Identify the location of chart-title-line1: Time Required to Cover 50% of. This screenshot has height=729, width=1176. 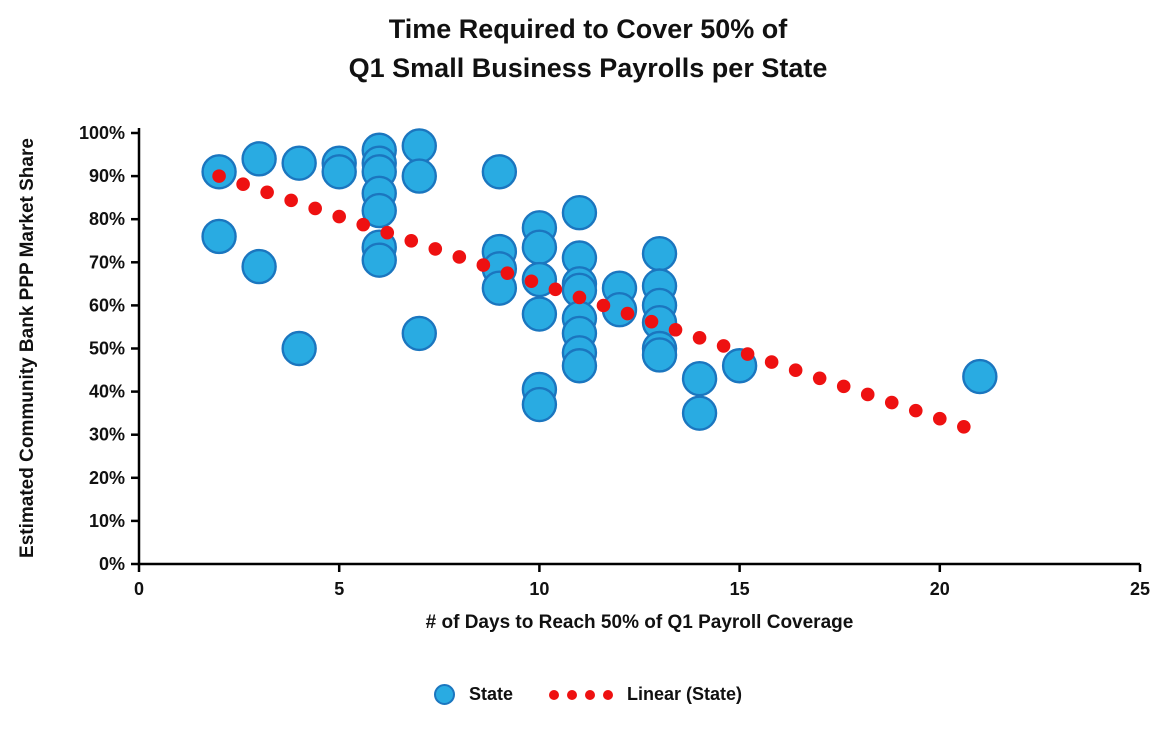
(588, 29).